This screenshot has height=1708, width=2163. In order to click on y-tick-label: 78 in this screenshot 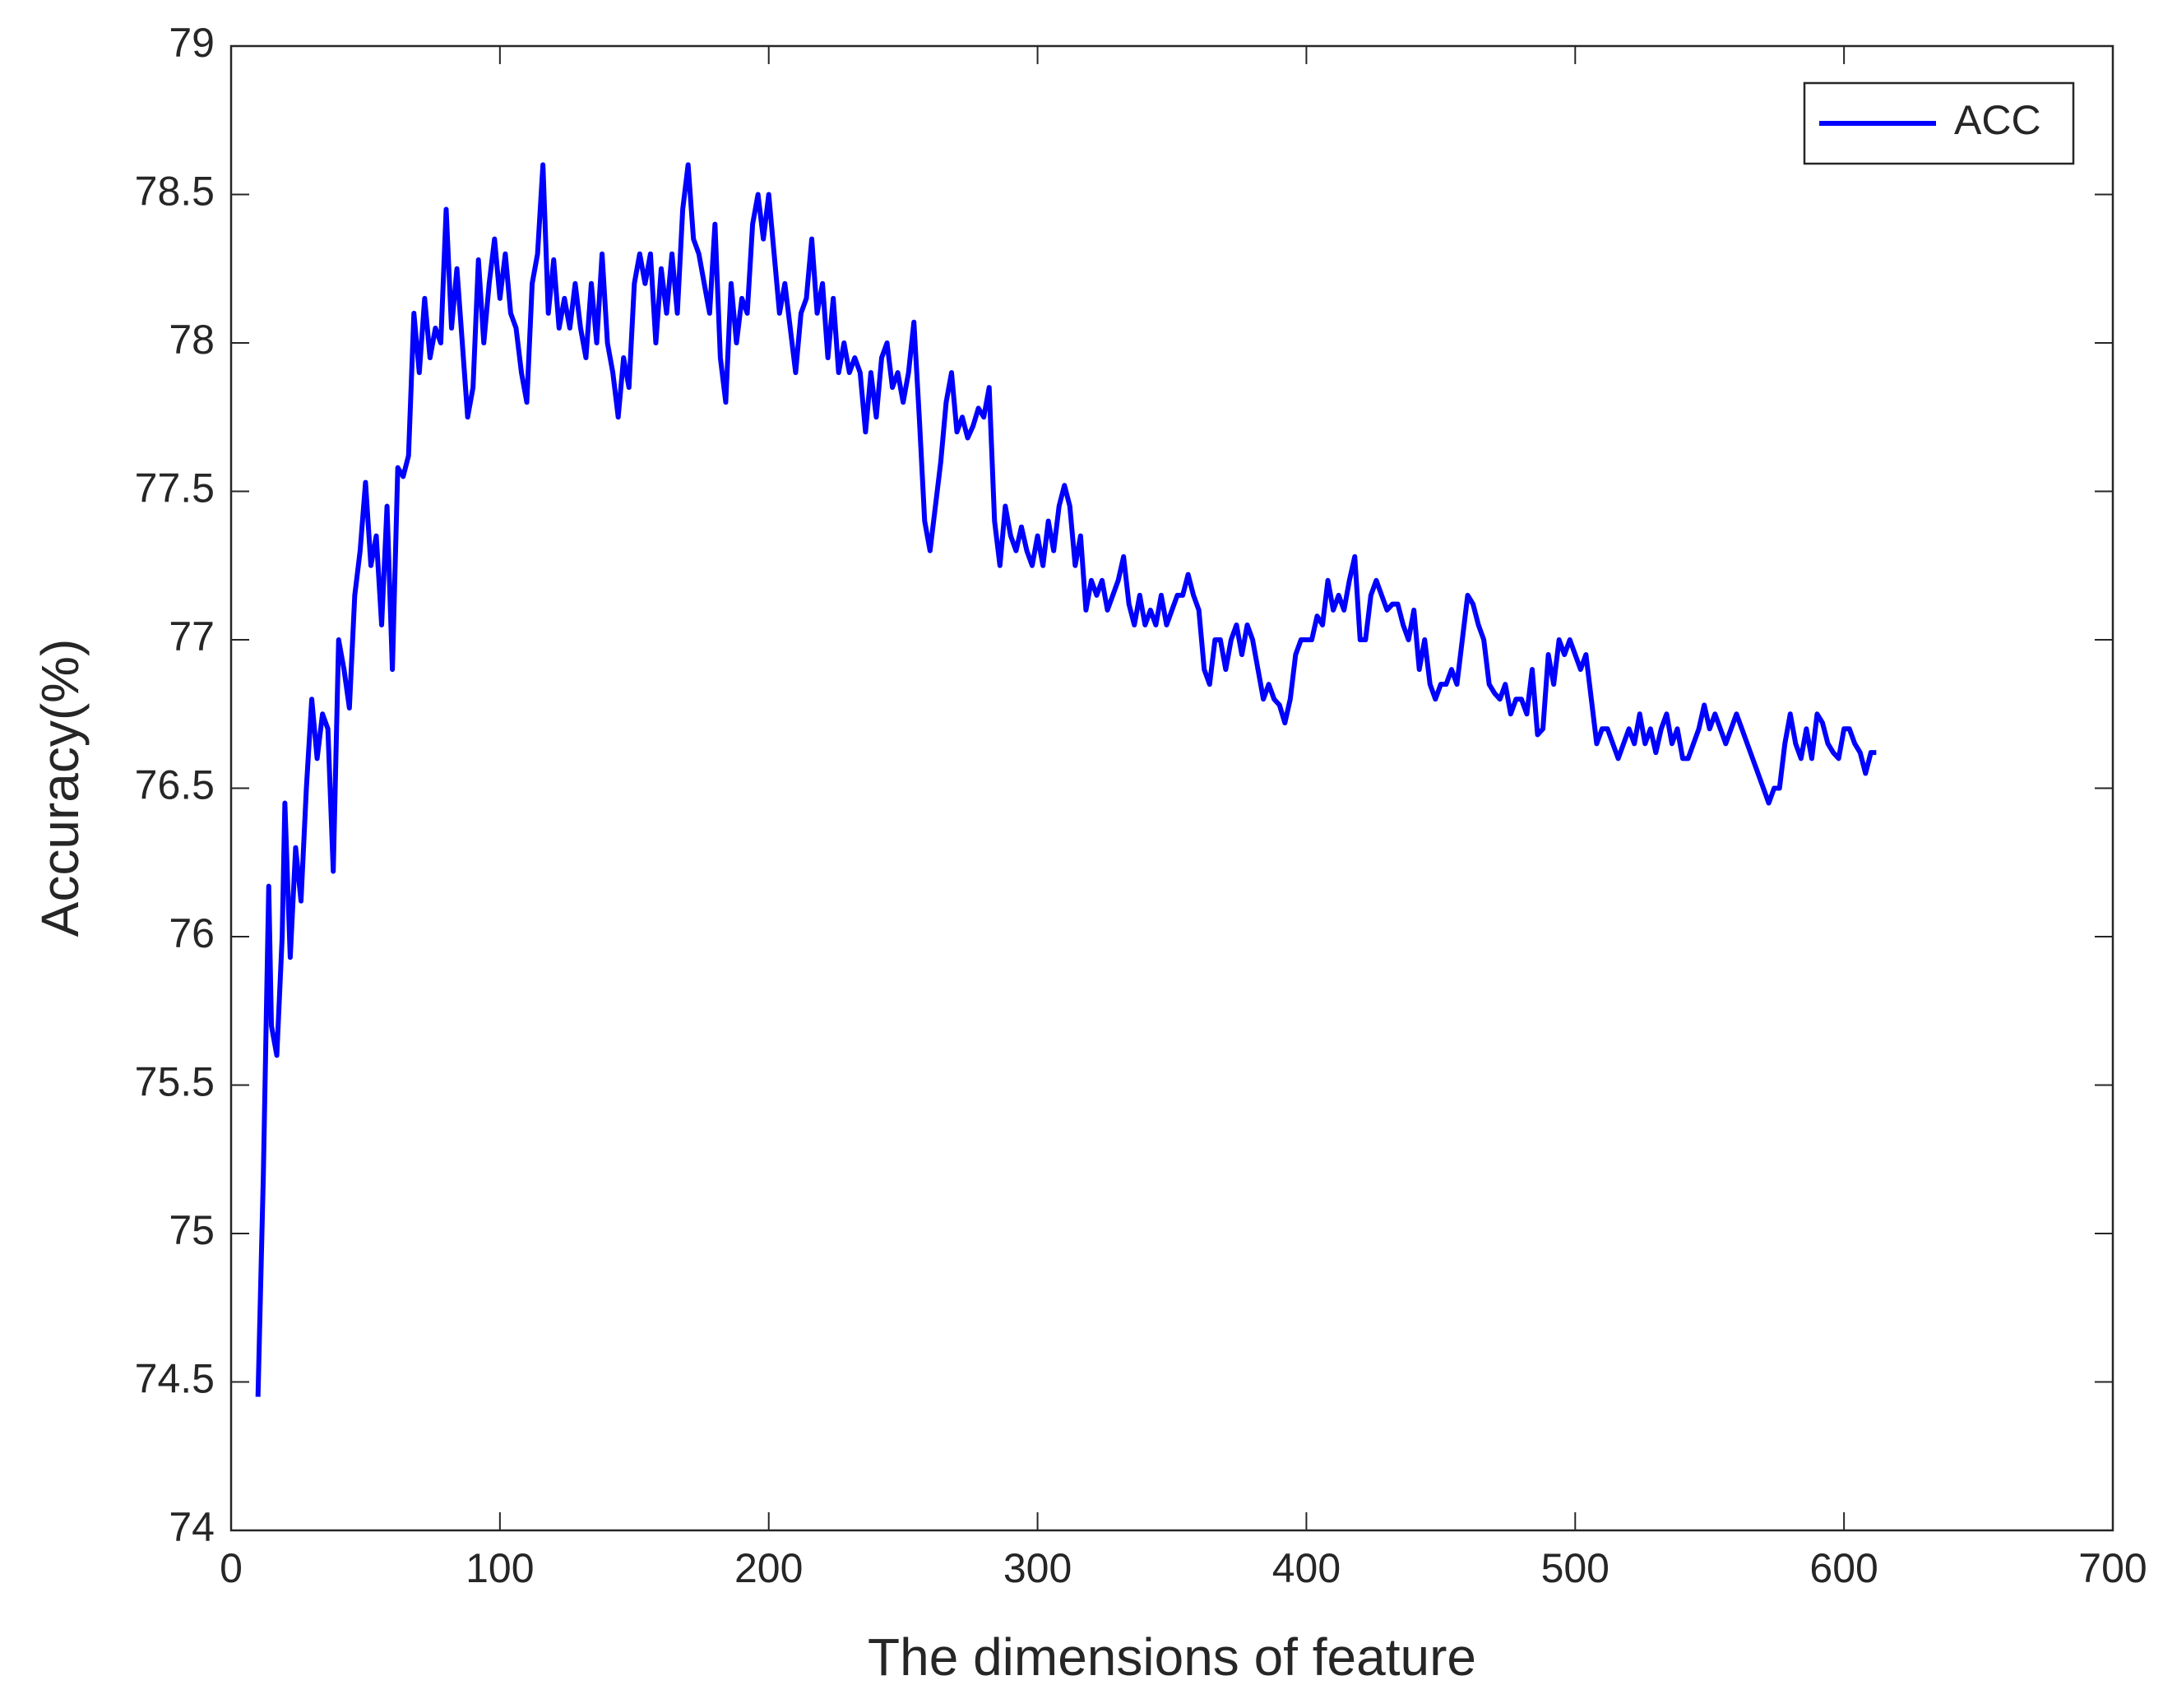, I will do `click(192, 340)`.